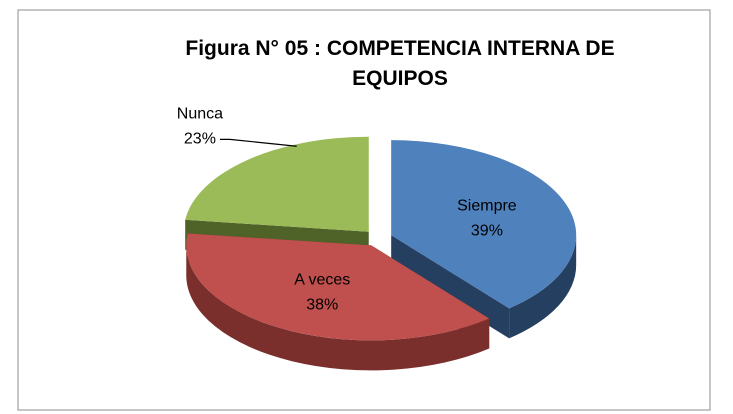 This screenshot has width=733, height=414. Describe the element at coordinates (322, 279) in the screenshot. I see `slice-label: A veces` at that location.